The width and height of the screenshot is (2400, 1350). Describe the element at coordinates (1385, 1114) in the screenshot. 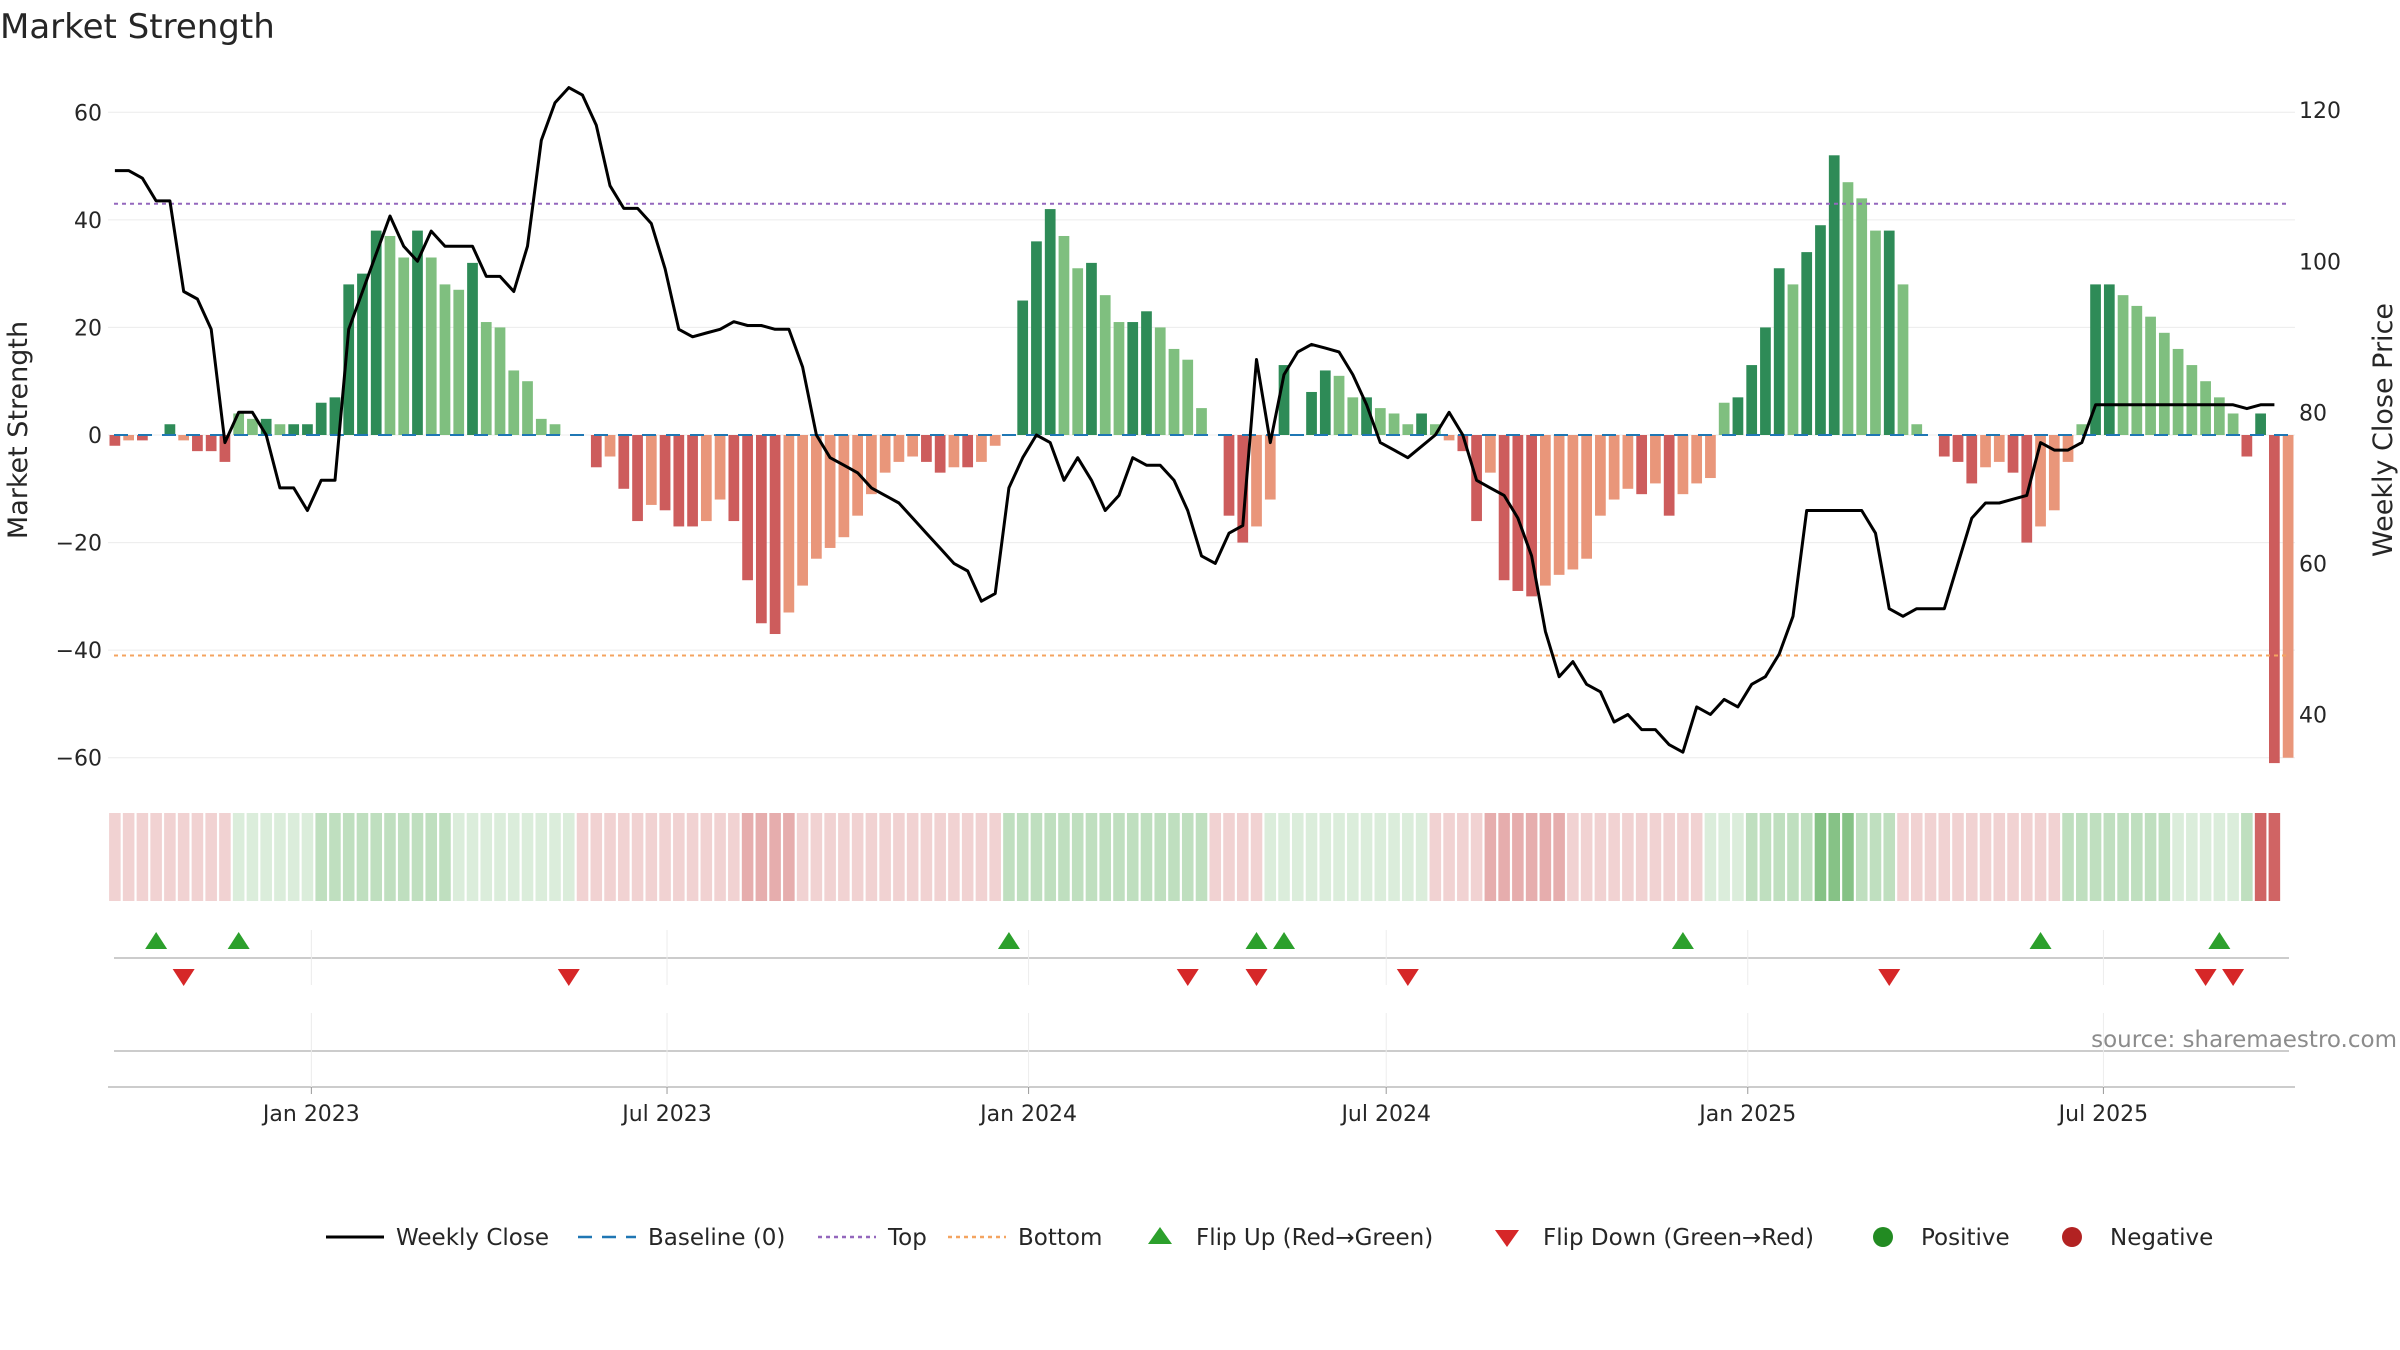

I see `x-tick-label: Jul 2024` at that location.